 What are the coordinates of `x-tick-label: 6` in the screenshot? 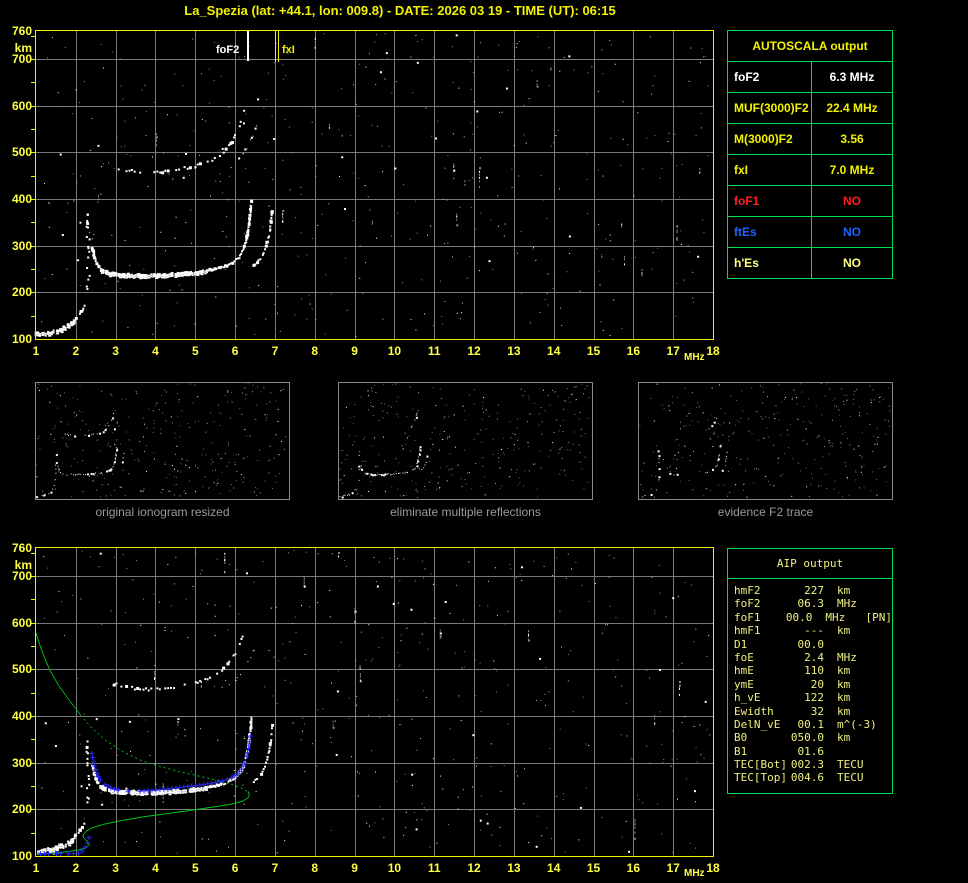 It's located at (235, 868).